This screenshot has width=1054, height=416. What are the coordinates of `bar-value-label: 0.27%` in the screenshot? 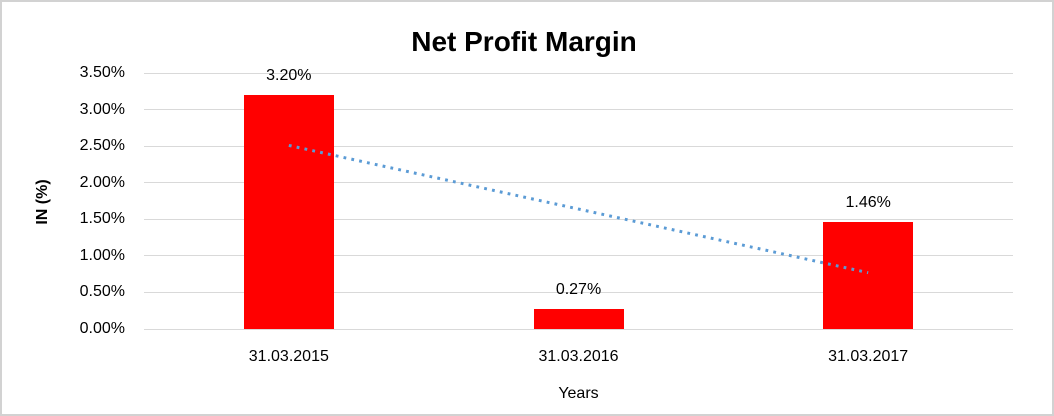 It's located at (578, 290).